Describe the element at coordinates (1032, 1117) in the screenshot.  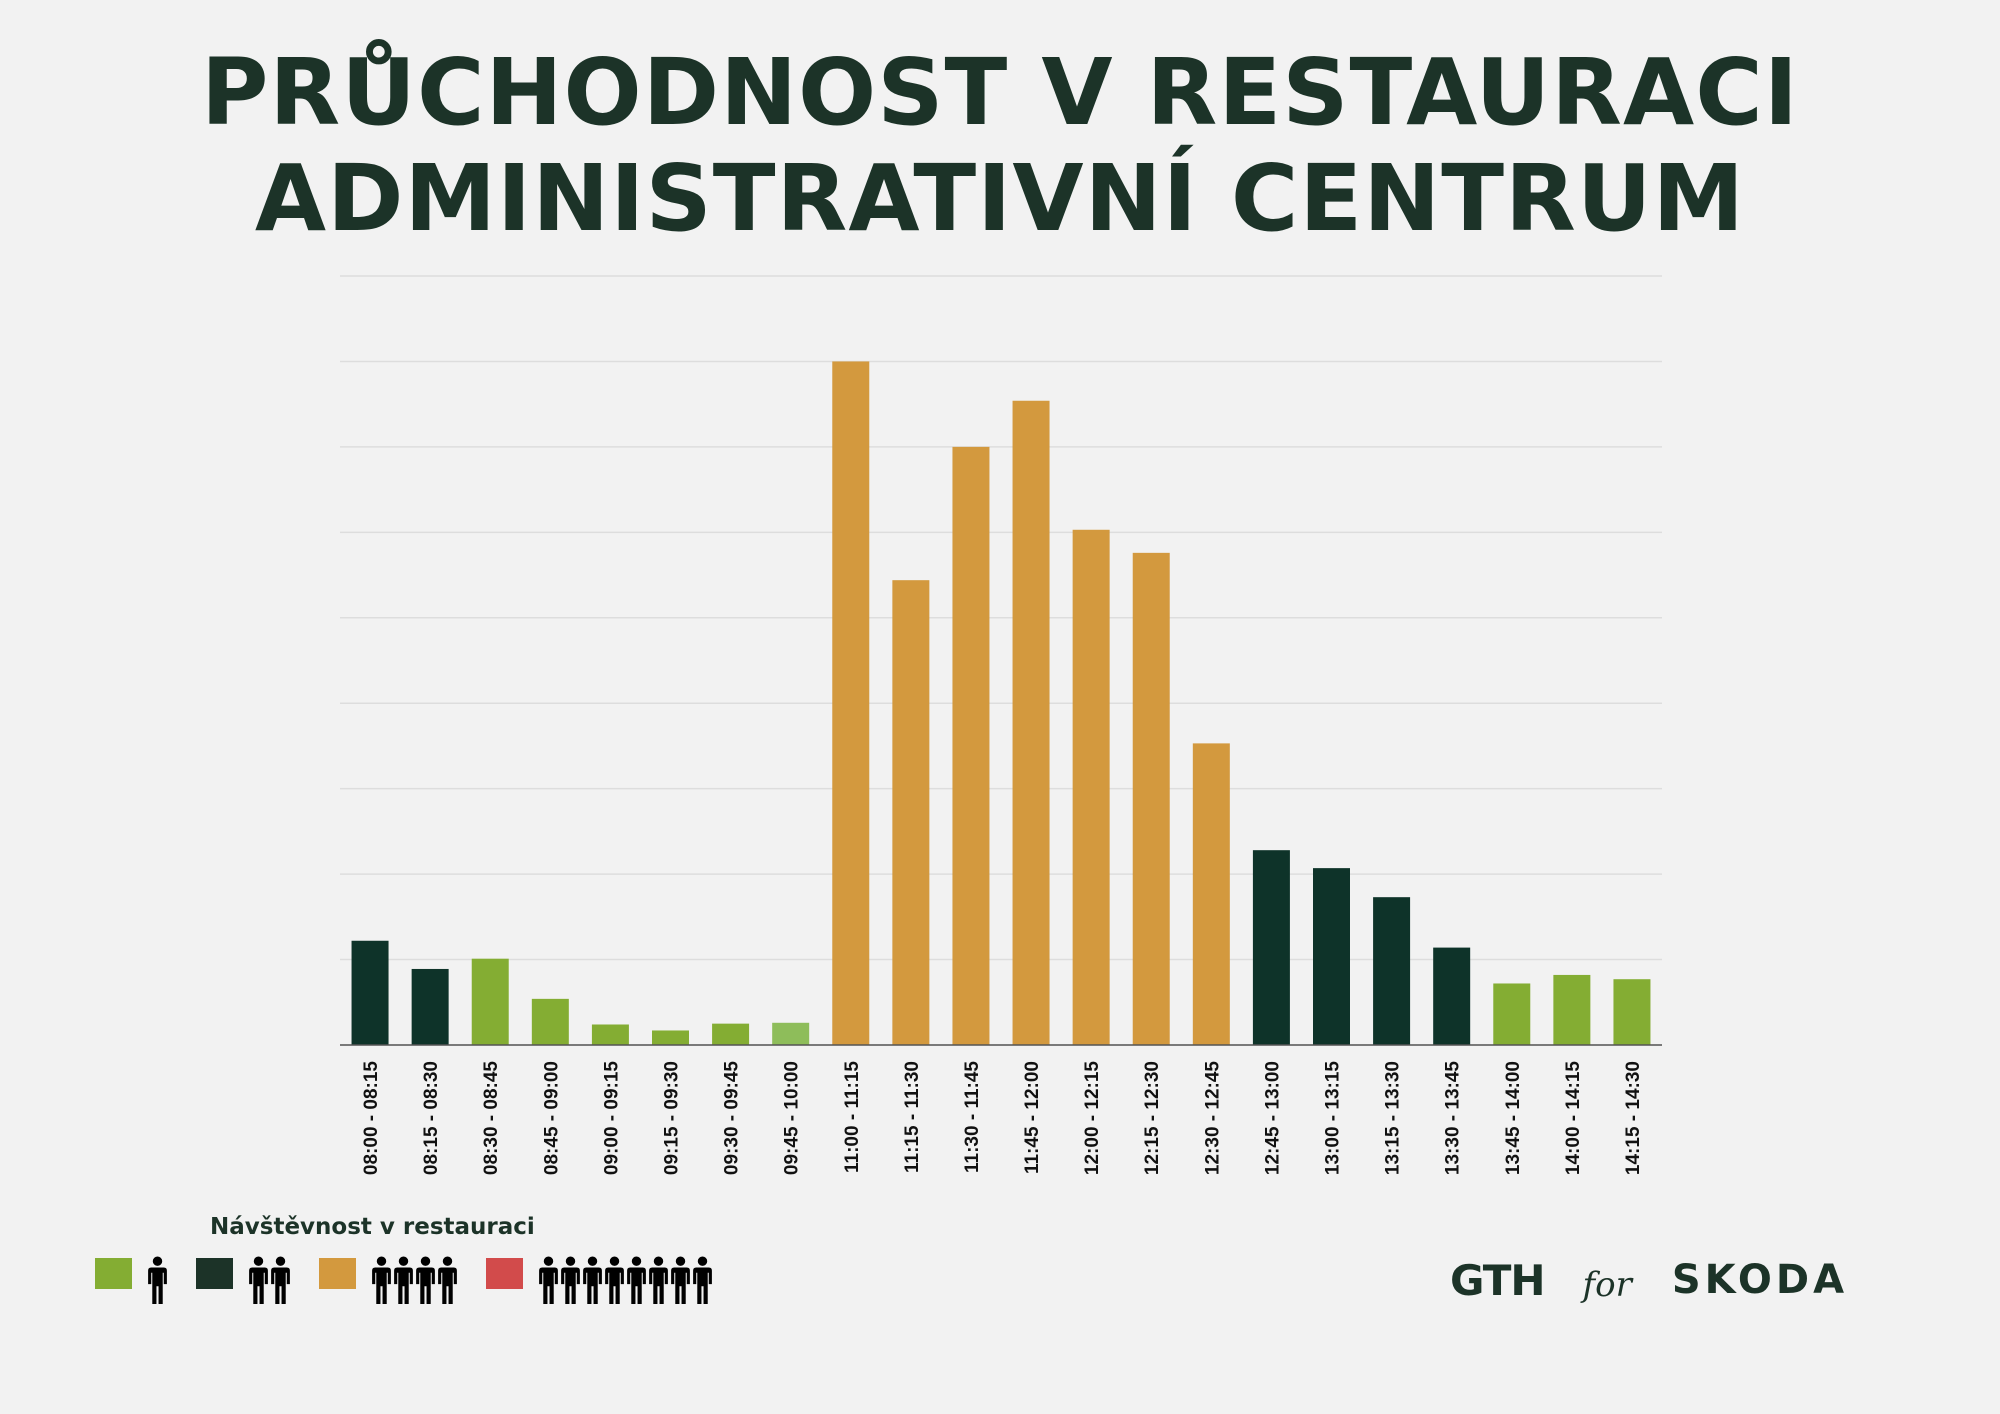
I see `x-tick-label: 11:45 - 12:00` at that location.